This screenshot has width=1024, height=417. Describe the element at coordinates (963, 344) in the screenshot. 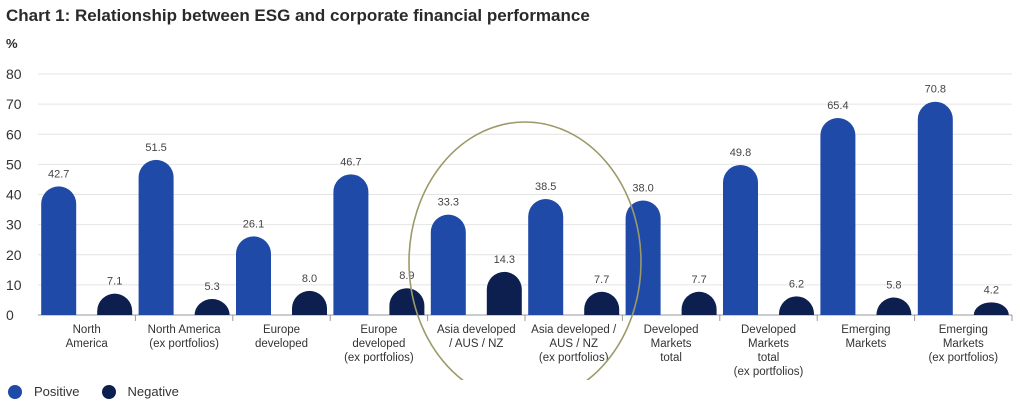

I see `x-tick-label: Emerging Markets (ex portfolios)` at that location.